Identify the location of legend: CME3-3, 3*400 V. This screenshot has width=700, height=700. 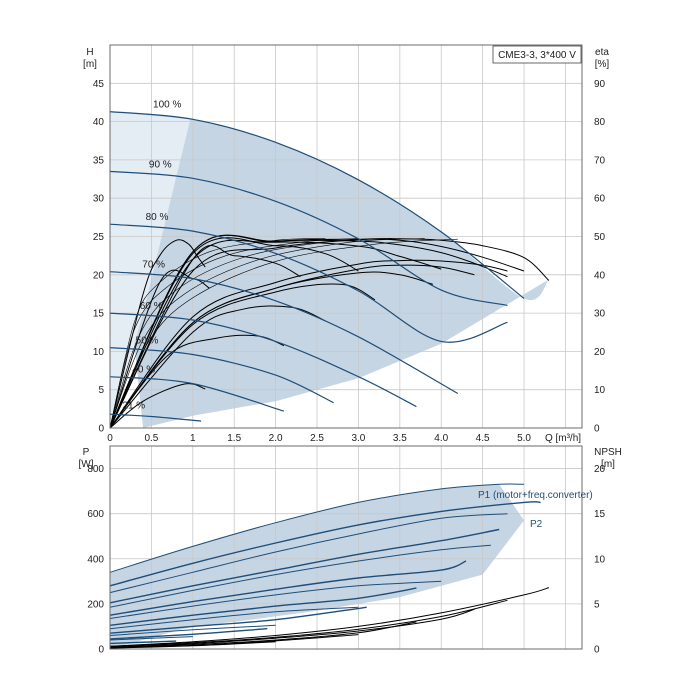
(537, 54).